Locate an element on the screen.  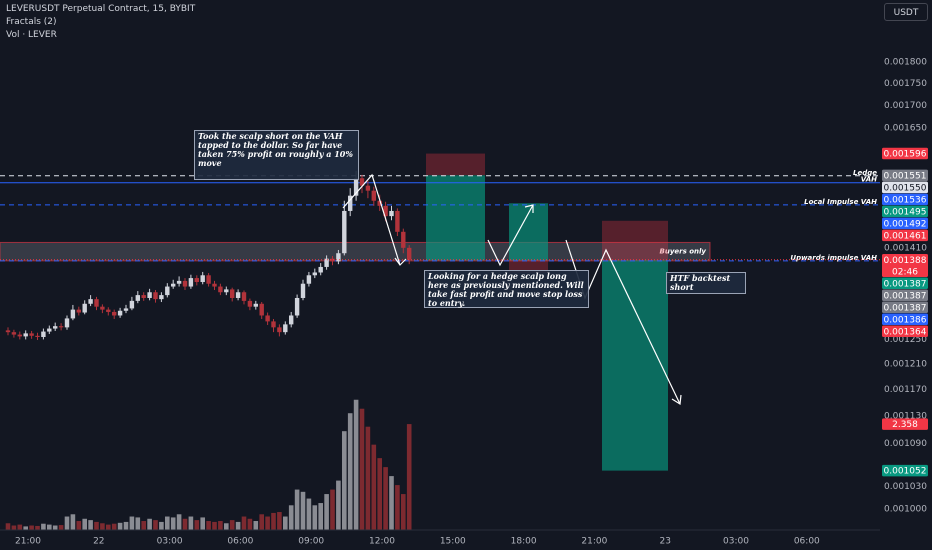
drawn-arrow is located at coordinates (510, 235).